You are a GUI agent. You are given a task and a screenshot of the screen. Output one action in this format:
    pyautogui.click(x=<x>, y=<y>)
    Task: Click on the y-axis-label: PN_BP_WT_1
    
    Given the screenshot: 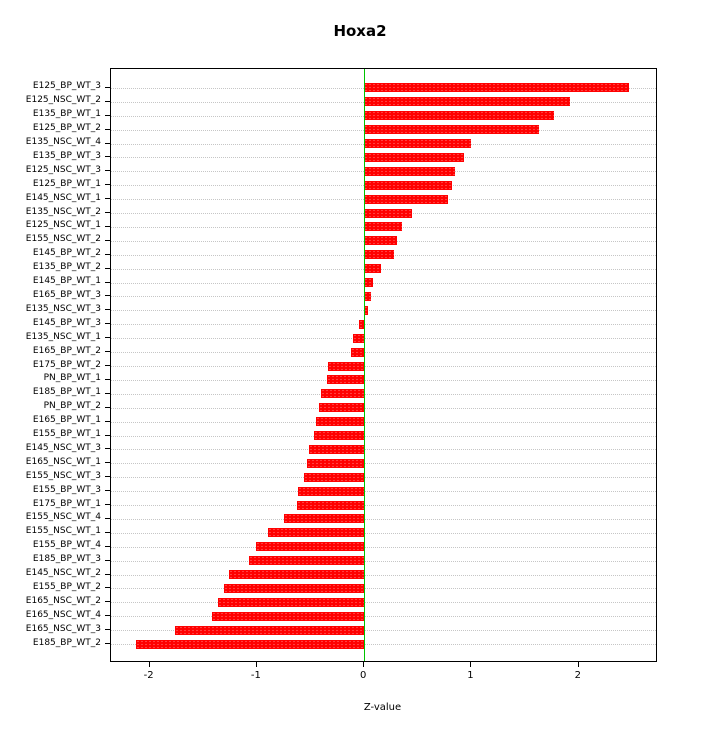 What is the action you would take?
    pyautogui.click(x=72, y=378)
    